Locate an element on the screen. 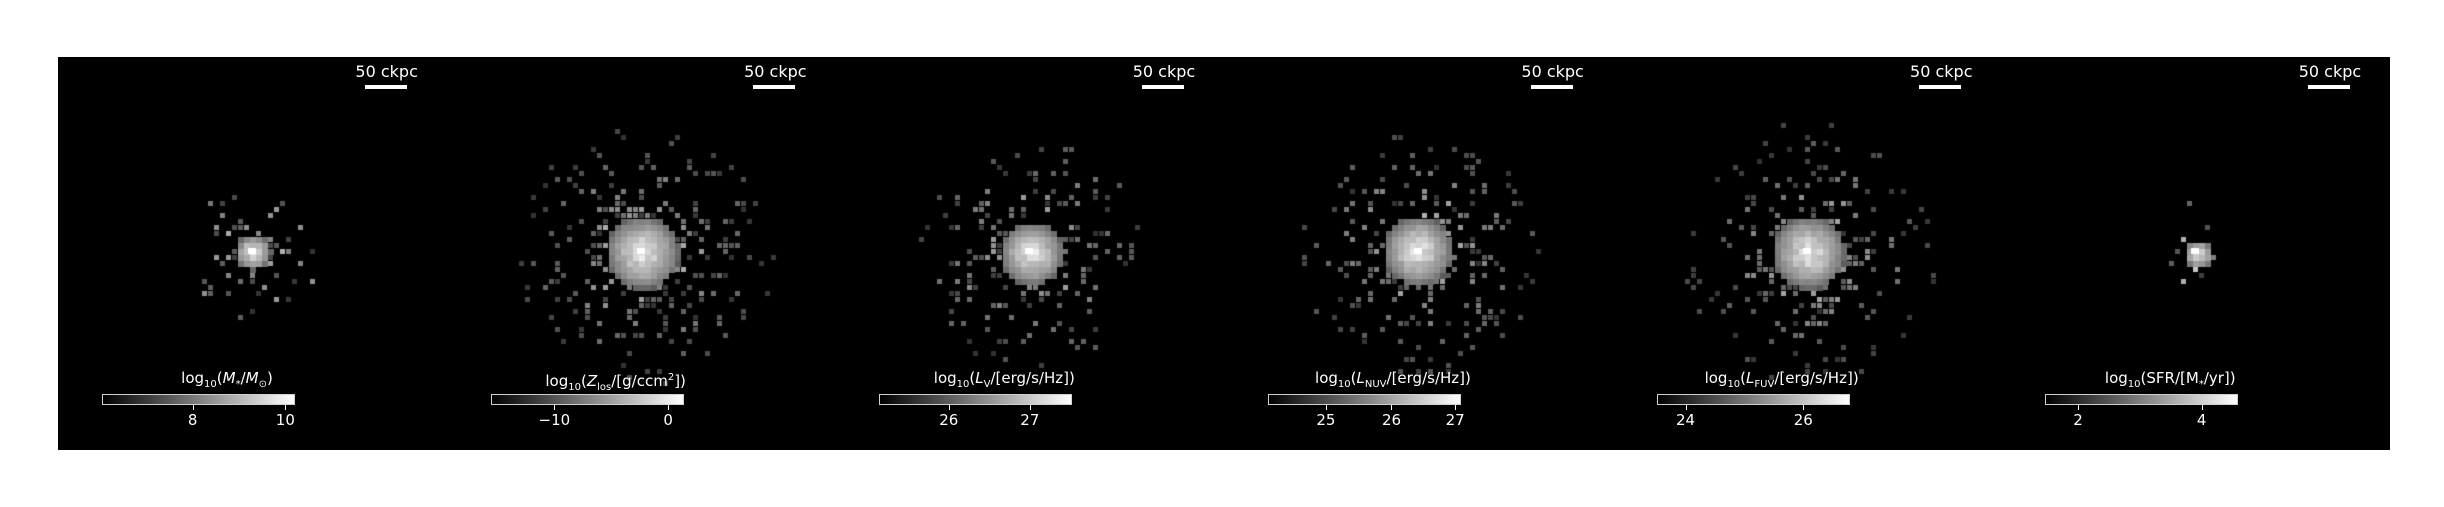 The width and height of the screenshot is (2444, 507). colorbar-title: log10(LFUV/[erg/s/Hz]) is located at coordinates (1782, 381).